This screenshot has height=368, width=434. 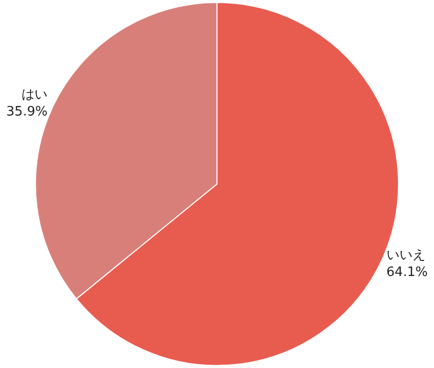 What do you see at coordinates (27, 112) in the screenshot?
I see `data-label: 35.9%` at bounding box center [27, 112].